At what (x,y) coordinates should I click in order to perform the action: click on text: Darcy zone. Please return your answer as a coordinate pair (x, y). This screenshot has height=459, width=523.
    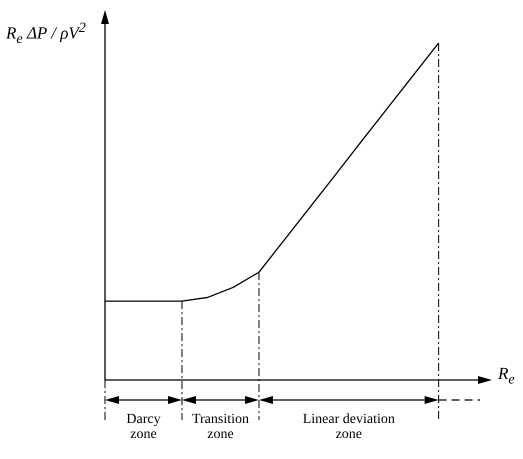
    Looking at the image, I should click on (143, 427).